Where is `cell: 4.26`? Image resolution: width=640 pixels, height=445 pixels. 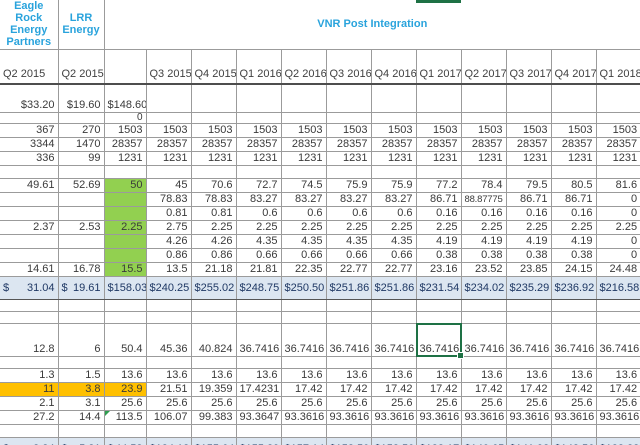 cell: 4.26 is located at coordinates (168, 241).